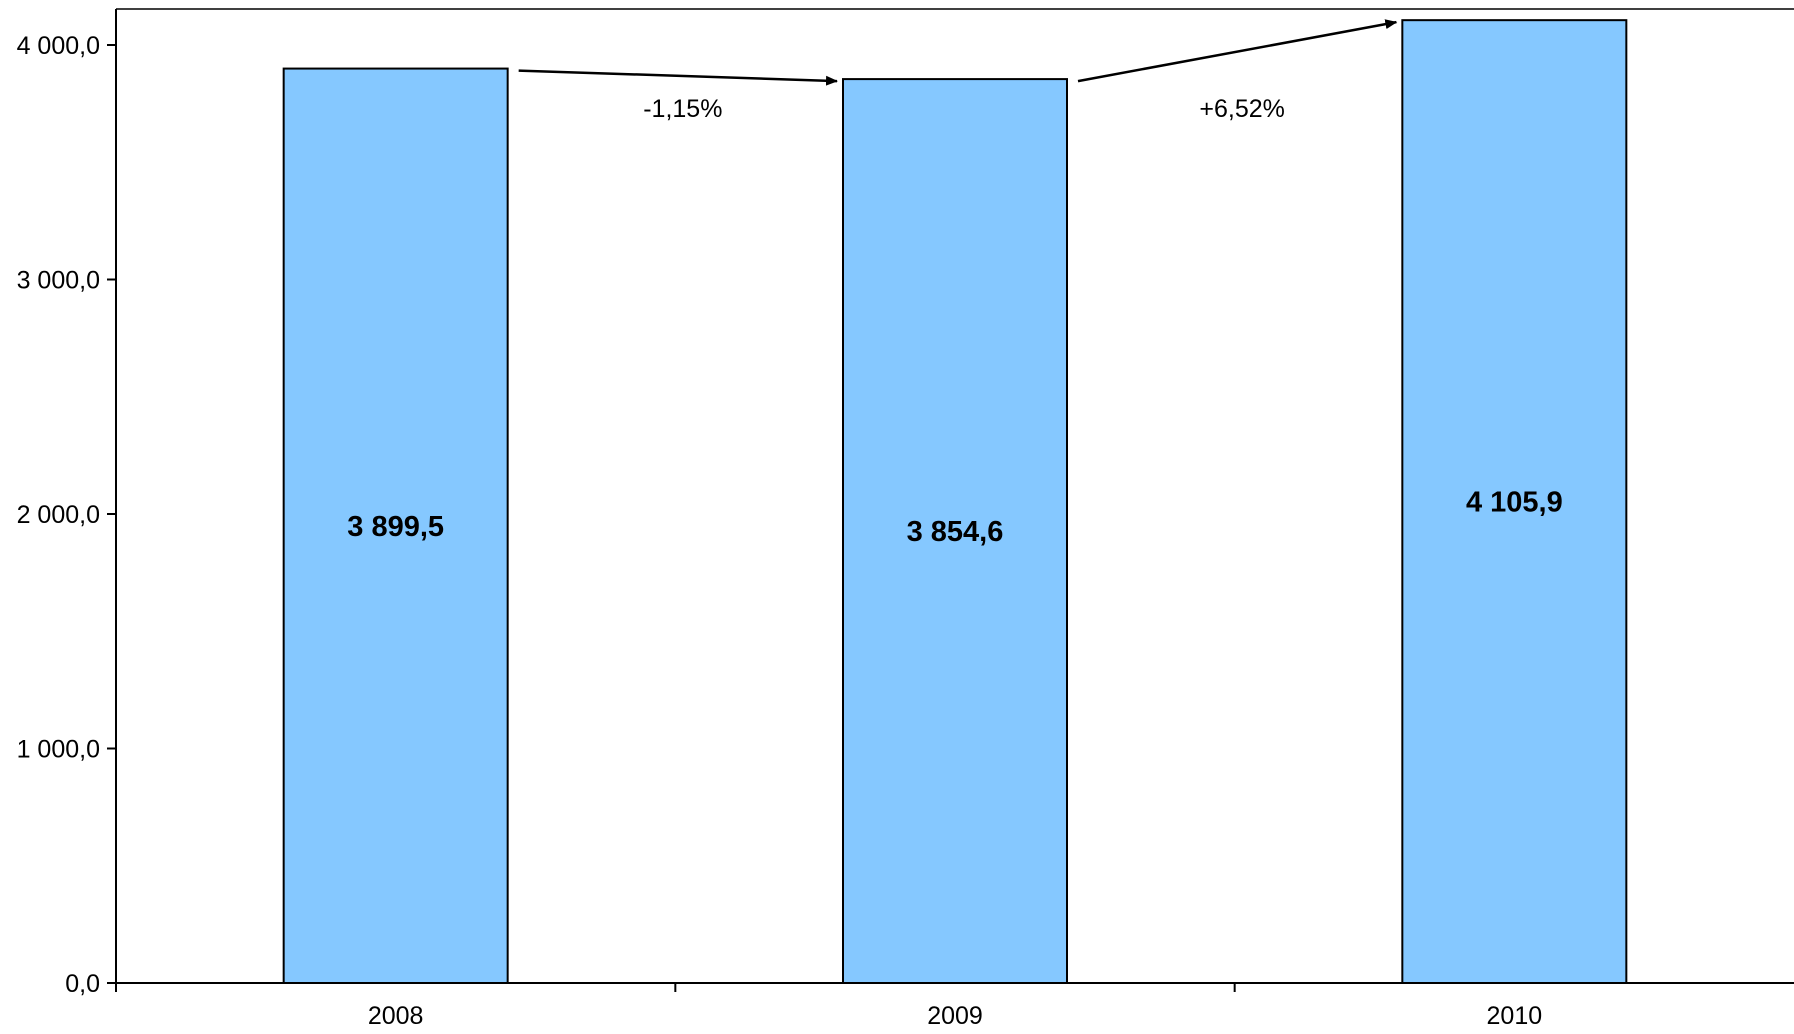 Image resolution: width=1794 pixels, height=1034 pixels. I want to click on bar-2009, so click(955, 531).